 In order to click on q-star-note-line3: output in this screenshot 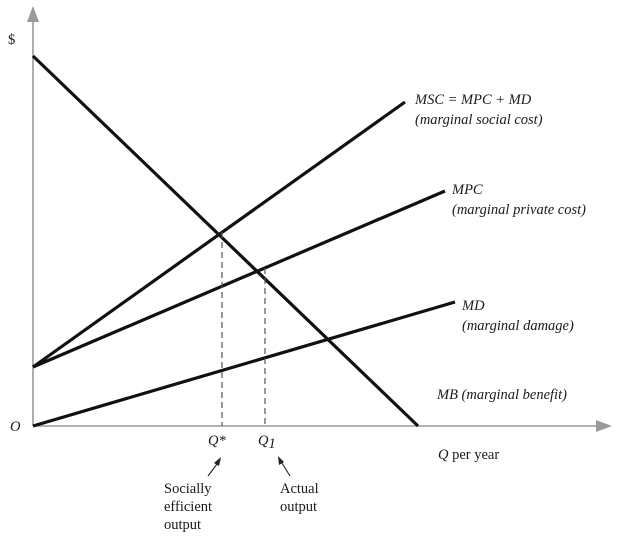, I will do `click(182, 525)`.